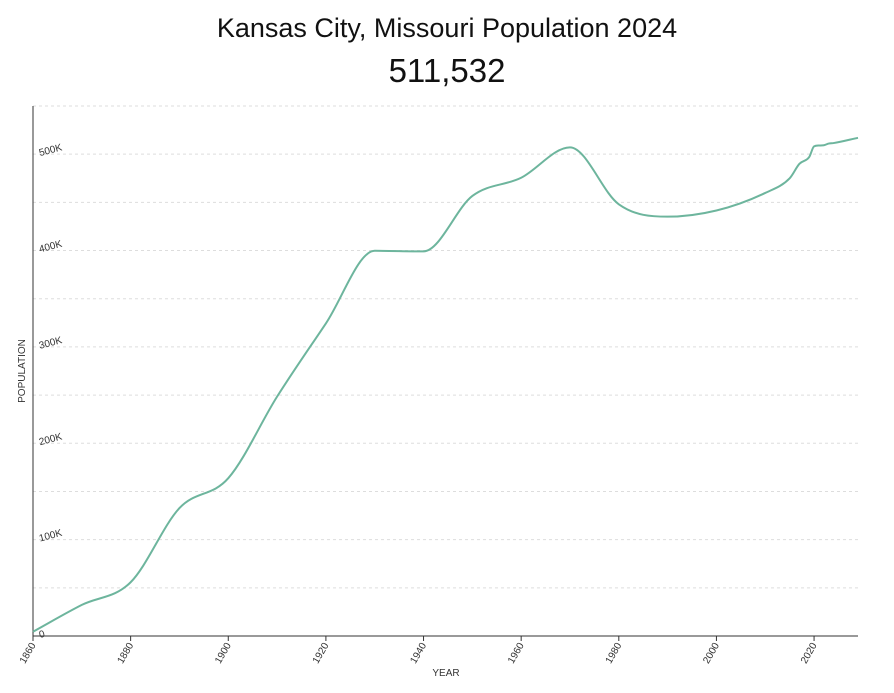 This screenshot has width=894, height=693. What do you see at coordinates (51, 439) in the screenshot?
I see `y-tick-label: 200K` at bounding box center [51, 439].